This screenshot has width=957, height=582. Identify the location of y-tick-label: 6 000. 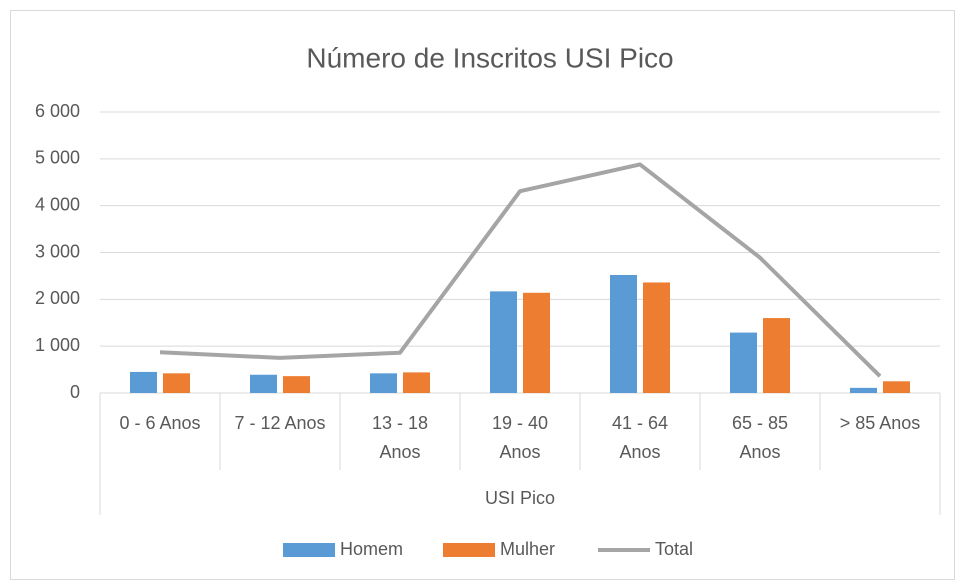
(57, 111).